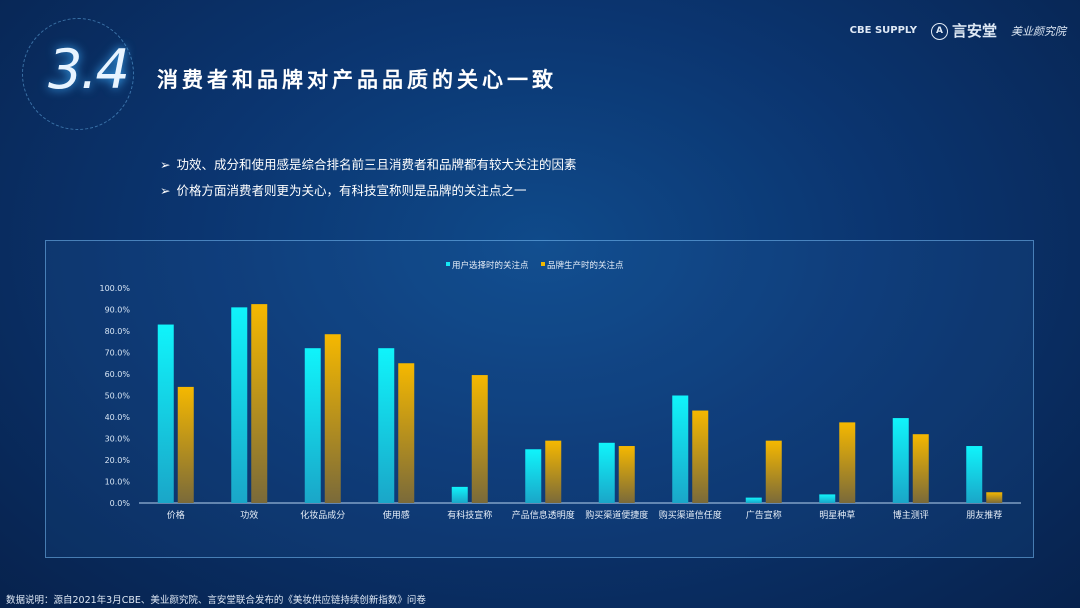 The width and height of the screenshot is (1080, 608). I want to click on x-tick-label: 使用感, so click(396, 515).